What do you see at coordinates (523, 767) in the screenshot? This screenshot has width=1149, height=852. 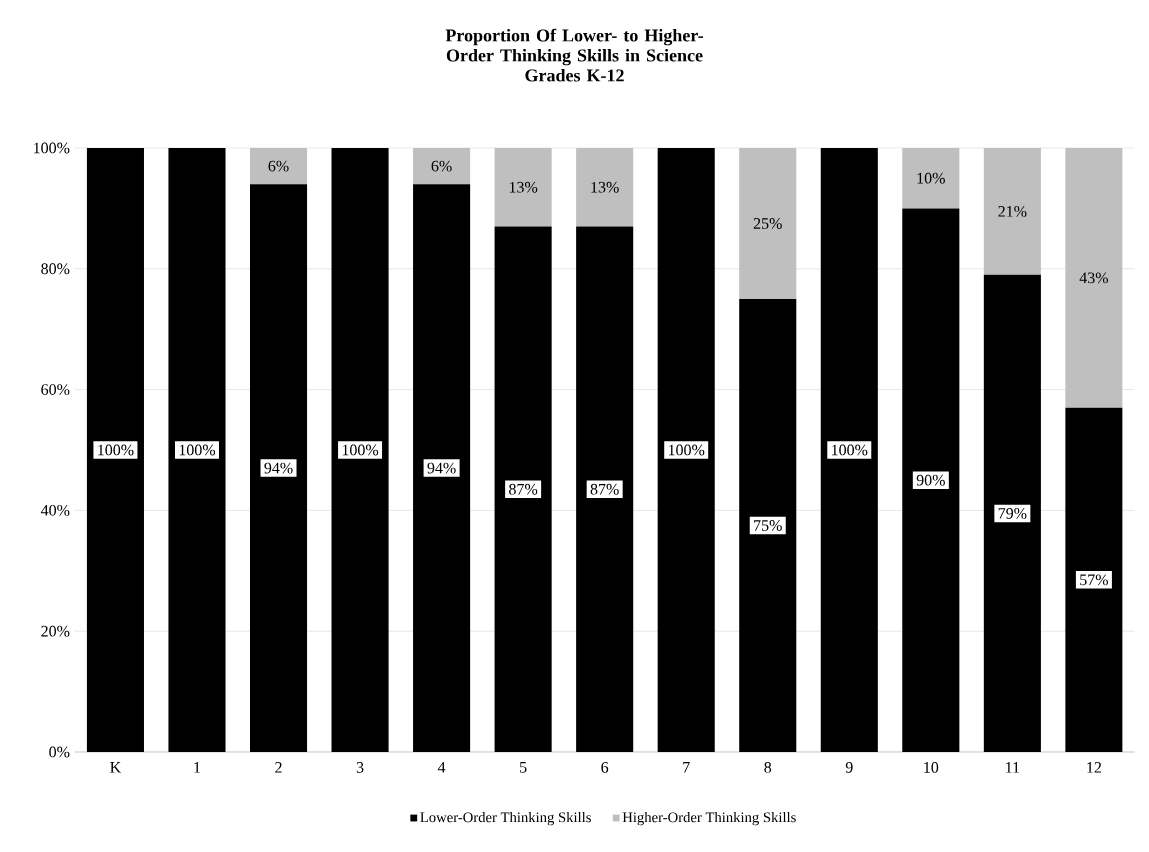 I see `x-tick-label: 5` at bounding box center [523, 767].